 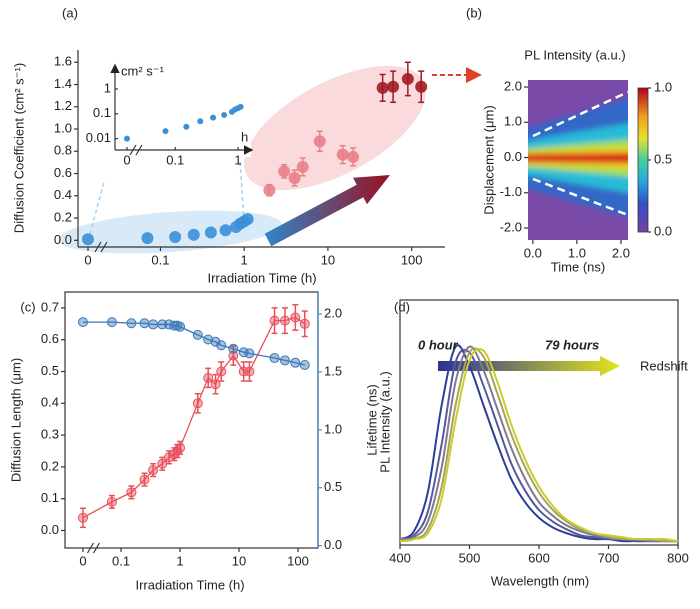 I want to click on y2-tick-label: 0.0, so click(x=333, y=544).